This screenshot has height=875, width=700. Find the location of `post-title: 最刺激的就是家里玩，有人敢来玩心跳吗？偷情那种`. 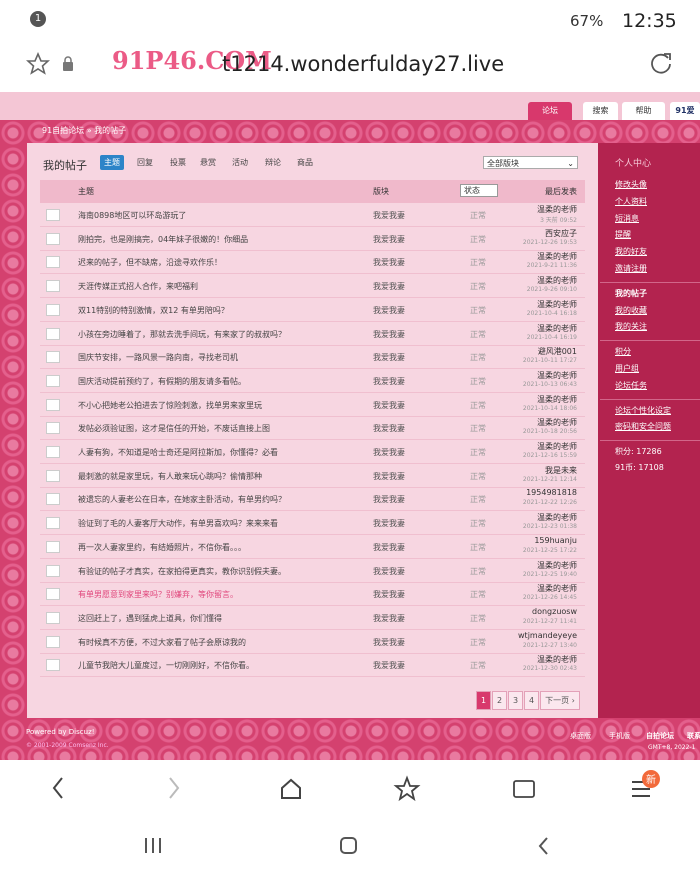

post-title: 最刺激的就是家里玩，有人敢来玩心跳吗？偷情那种 is located at coordinates (170, 476).